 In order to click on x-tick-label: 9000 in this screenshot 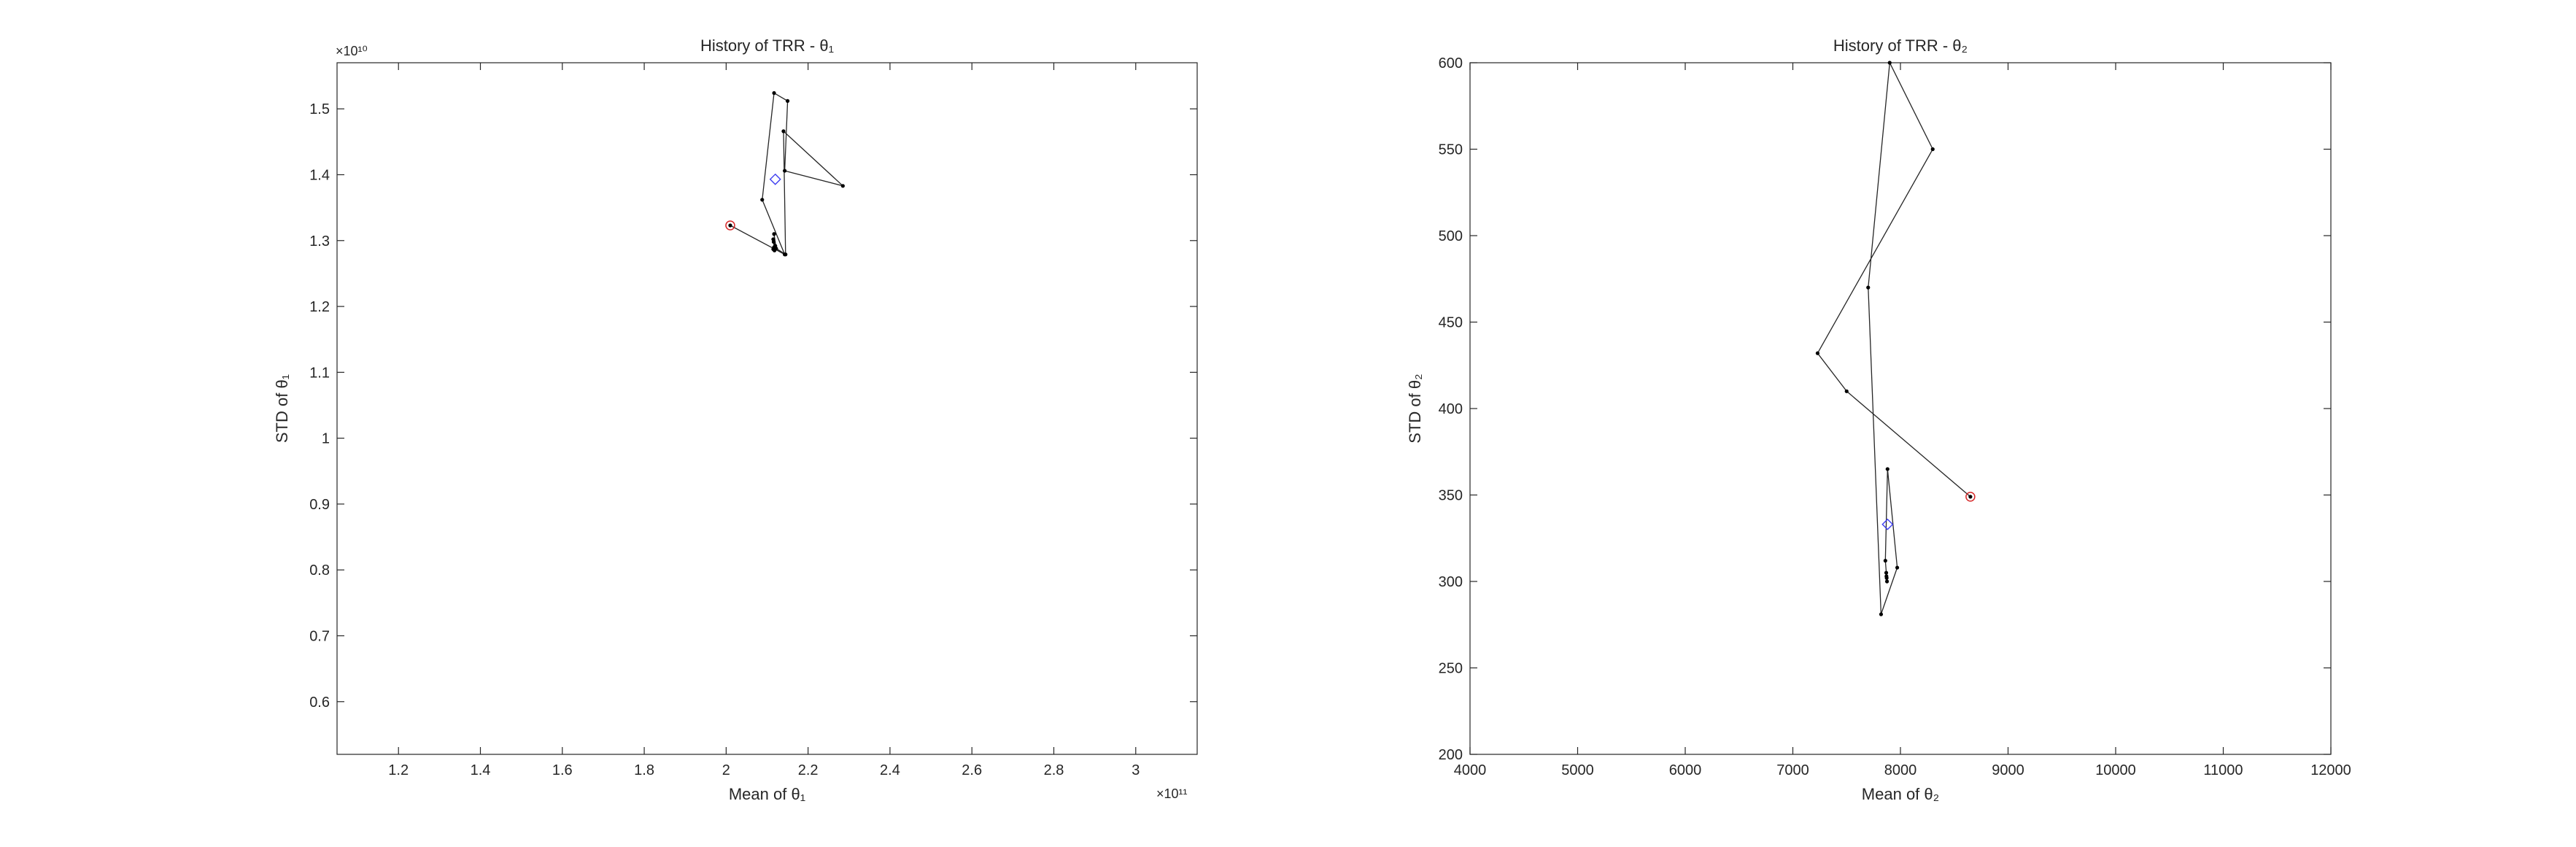, I will do `click(2008, 770)`.